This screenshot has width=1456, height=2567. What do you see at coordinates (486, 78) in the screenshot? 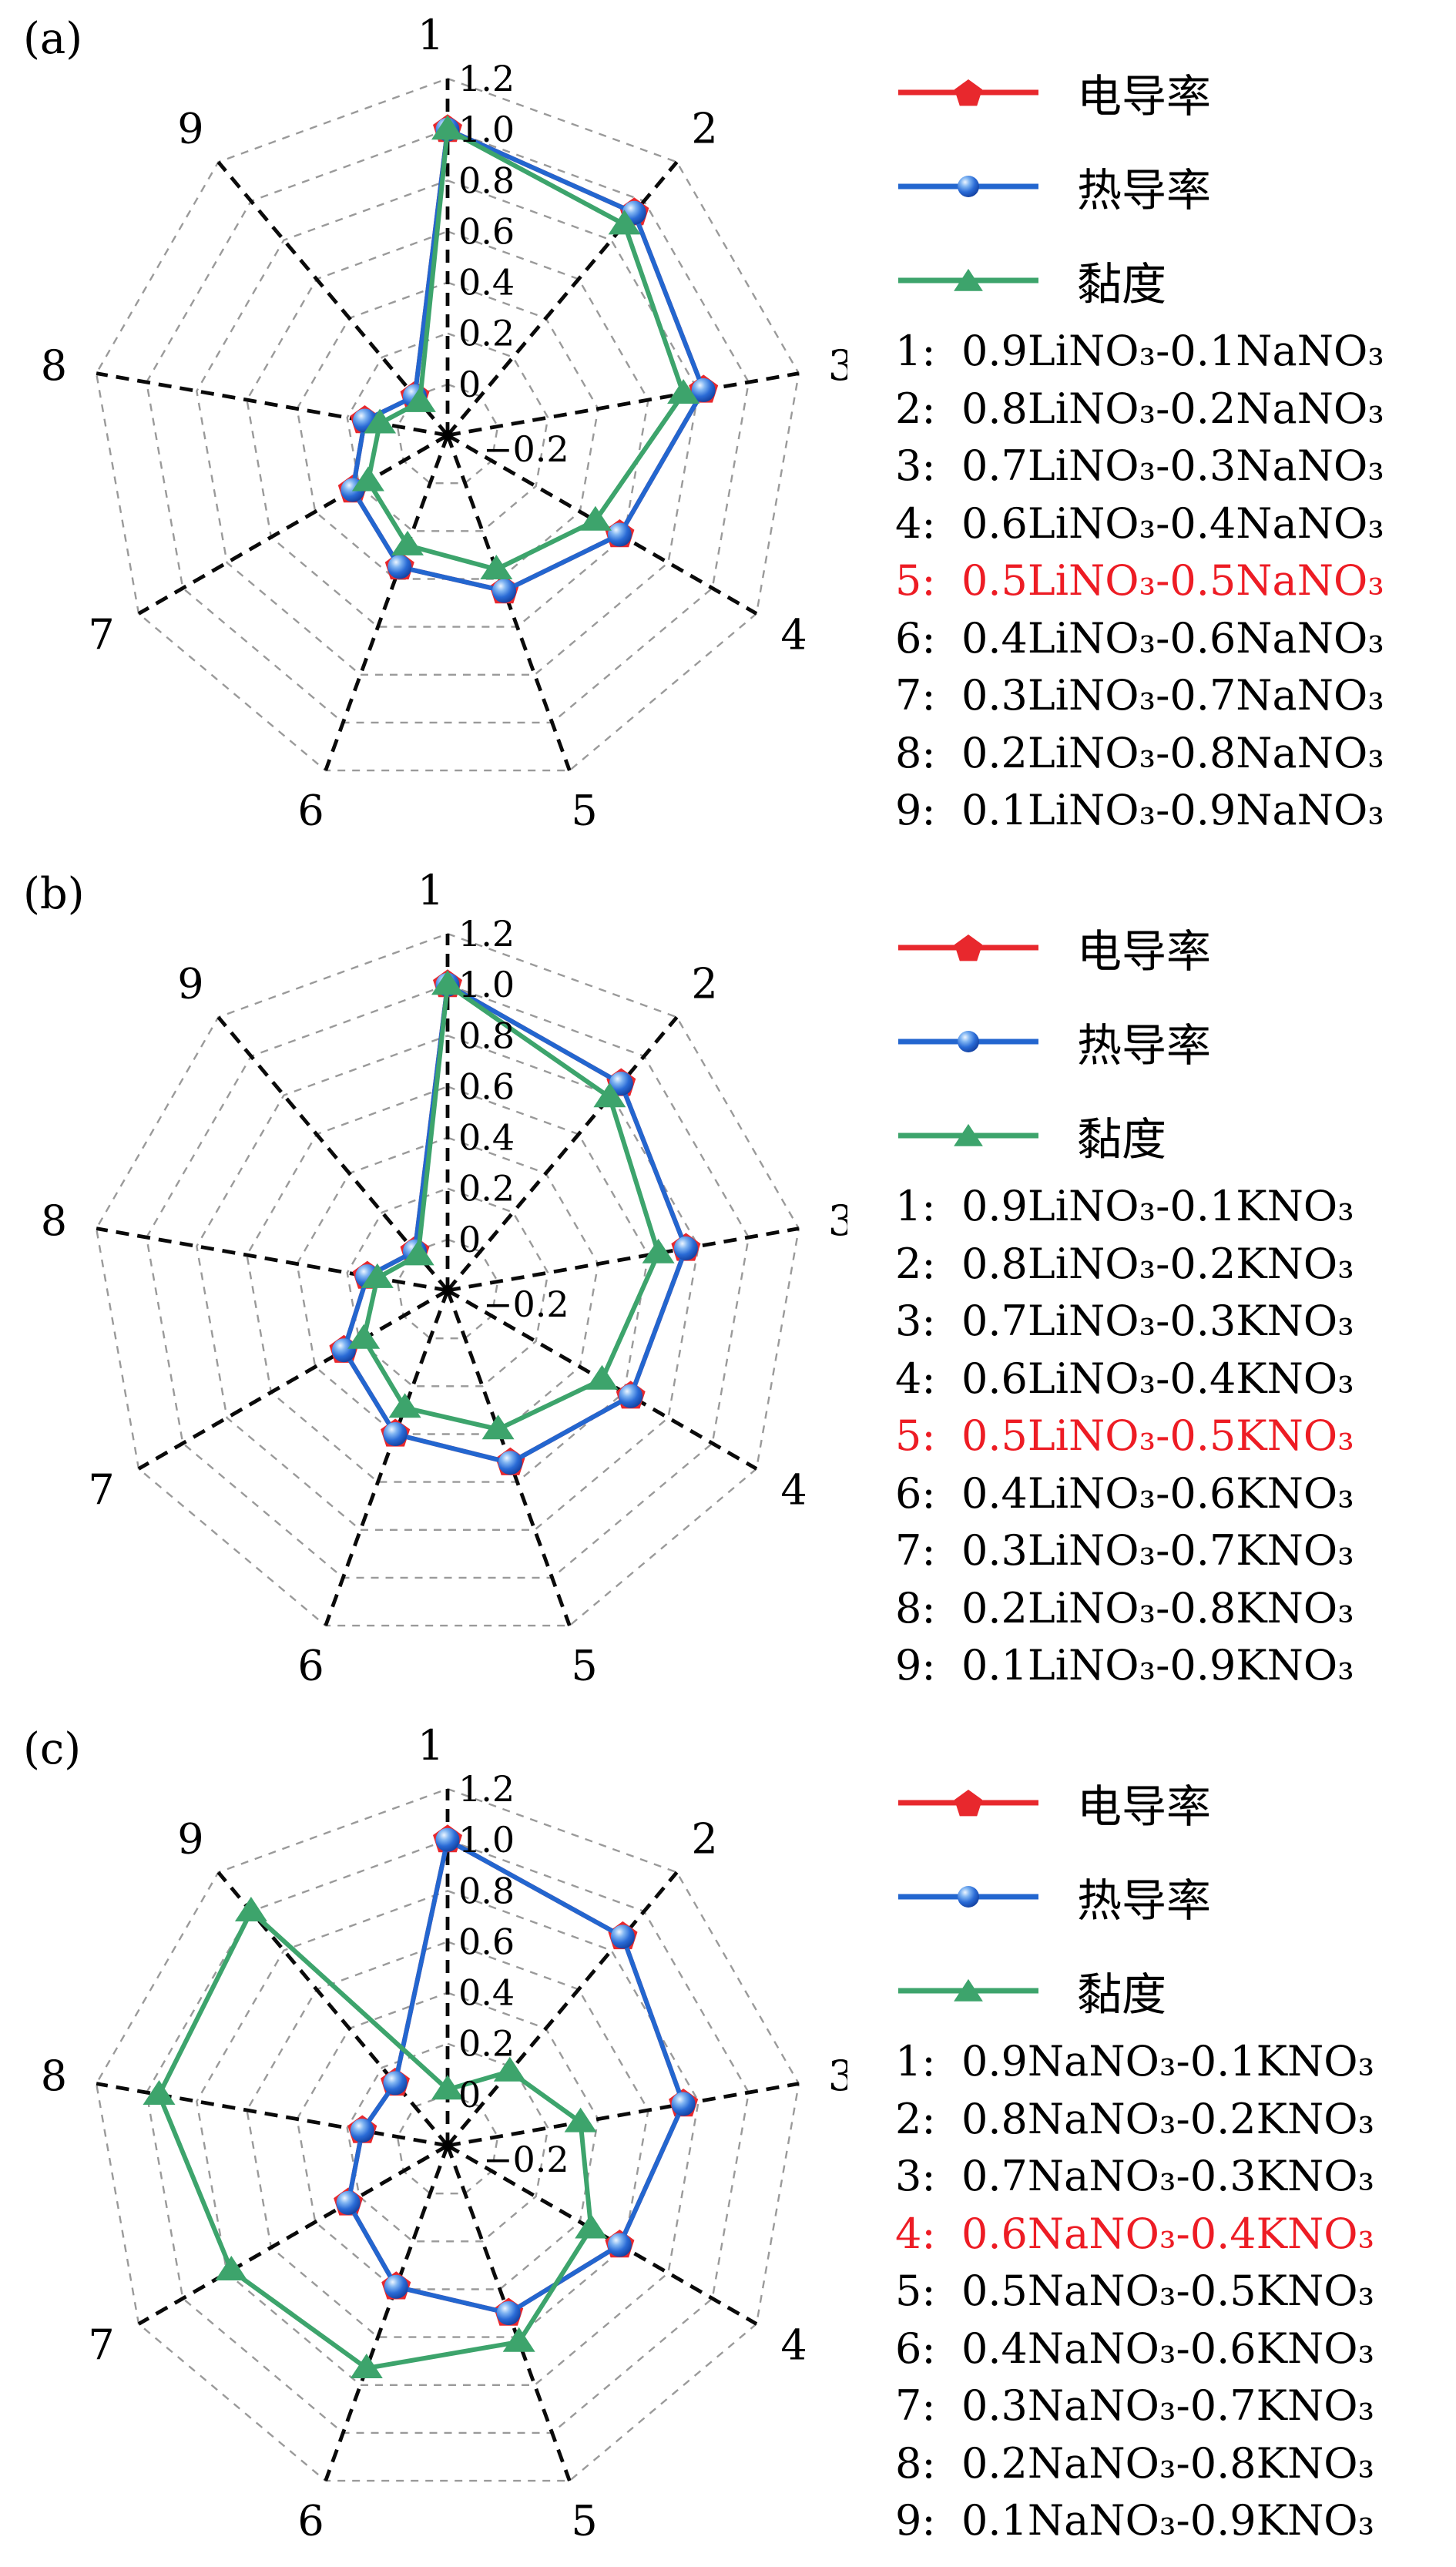
I see `rtick-label: 1.2` at bounding box center [486, 78].